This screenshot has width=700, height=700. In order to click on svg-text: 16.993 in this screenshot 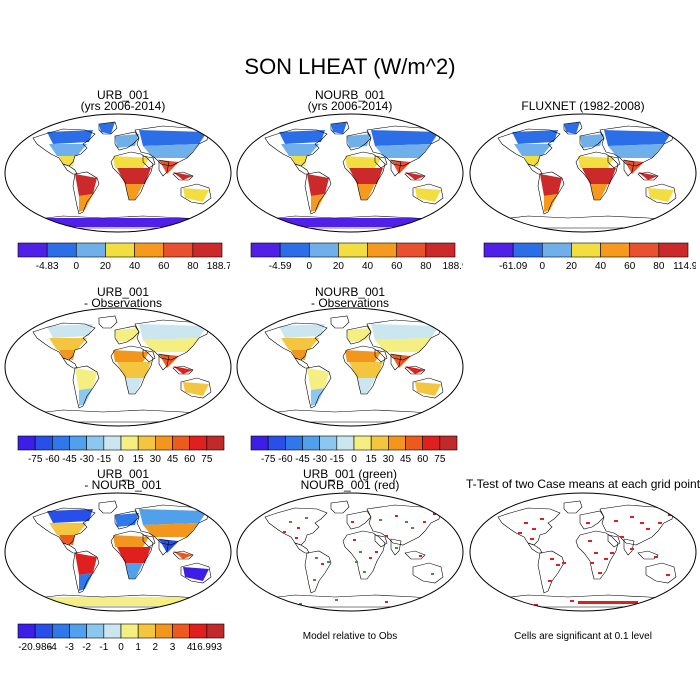, I will do `click(207, 647)`.